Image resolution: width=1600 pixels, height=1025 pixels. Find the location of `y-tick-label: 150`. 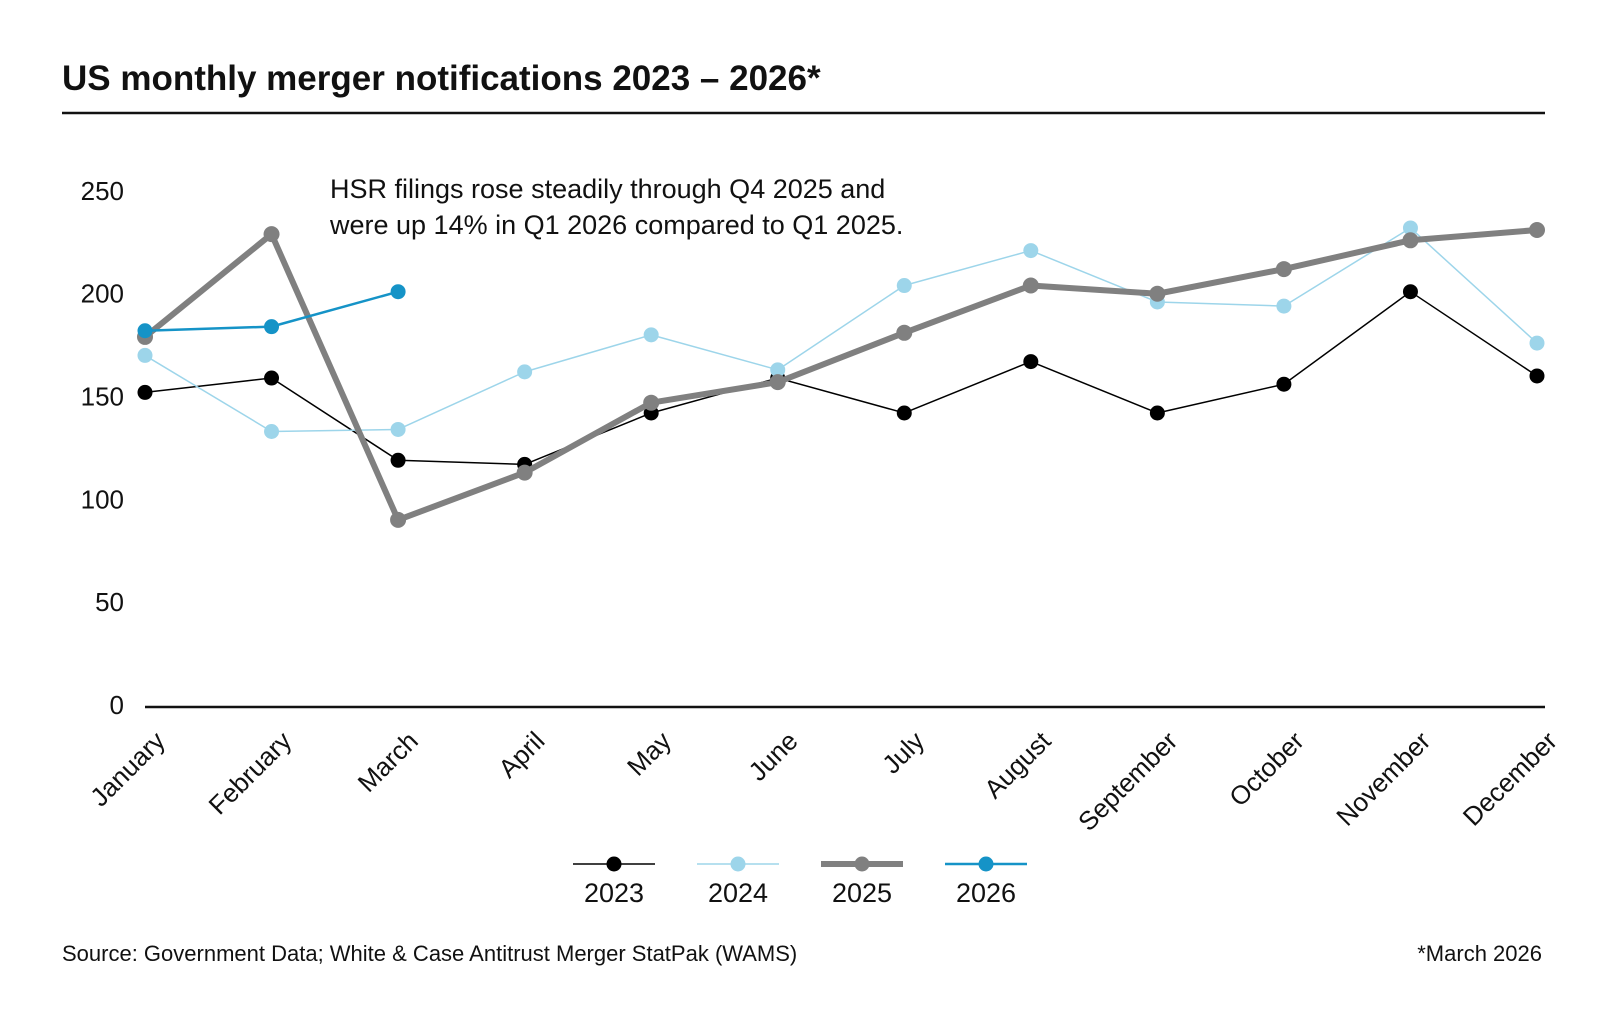

y-tick-label: 150 is located at coordinates (102, 396).